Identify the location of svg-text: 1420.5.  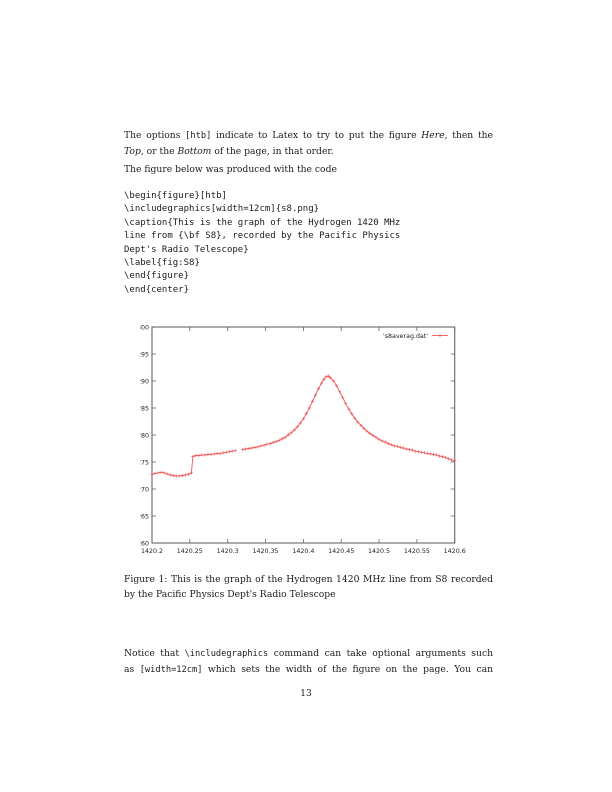
(379, 551).